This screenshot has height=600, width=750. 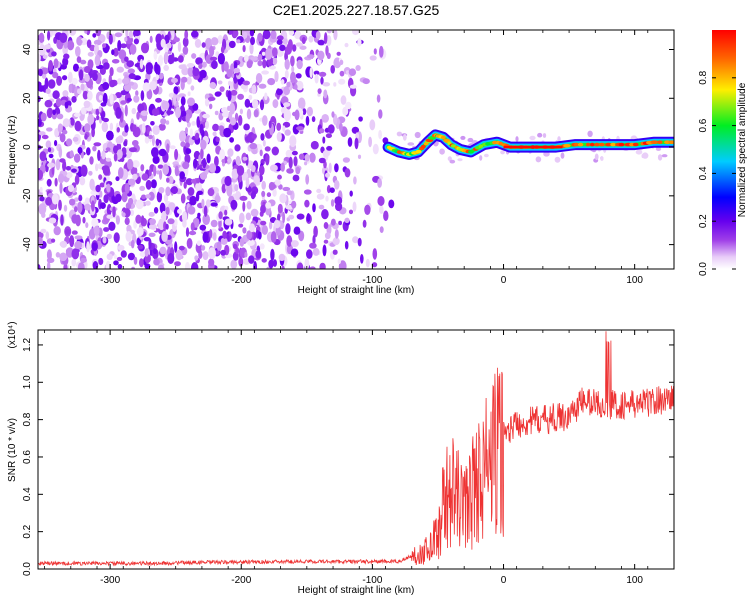 I want to click on y-tick-label: 20, so click(x=27, y=98).